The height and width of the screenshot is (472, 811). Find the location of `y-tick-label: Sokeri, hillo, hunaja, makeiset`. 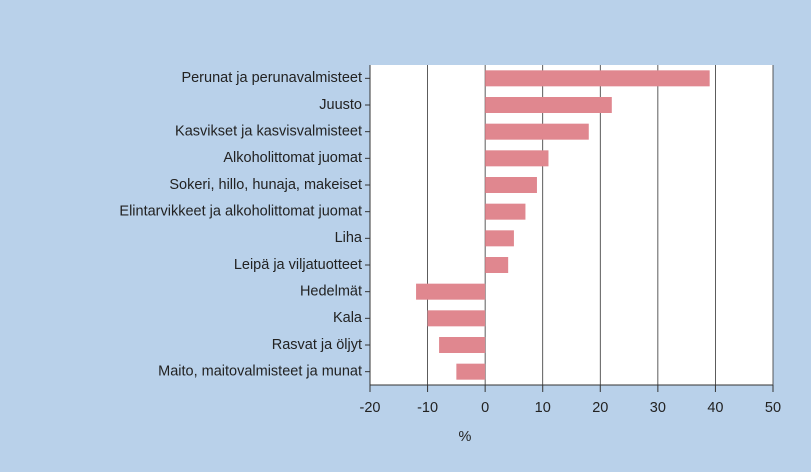

y-tick-label: Sokeri, hillo, hunaja, makeiset is located at coordinates (265, 185).